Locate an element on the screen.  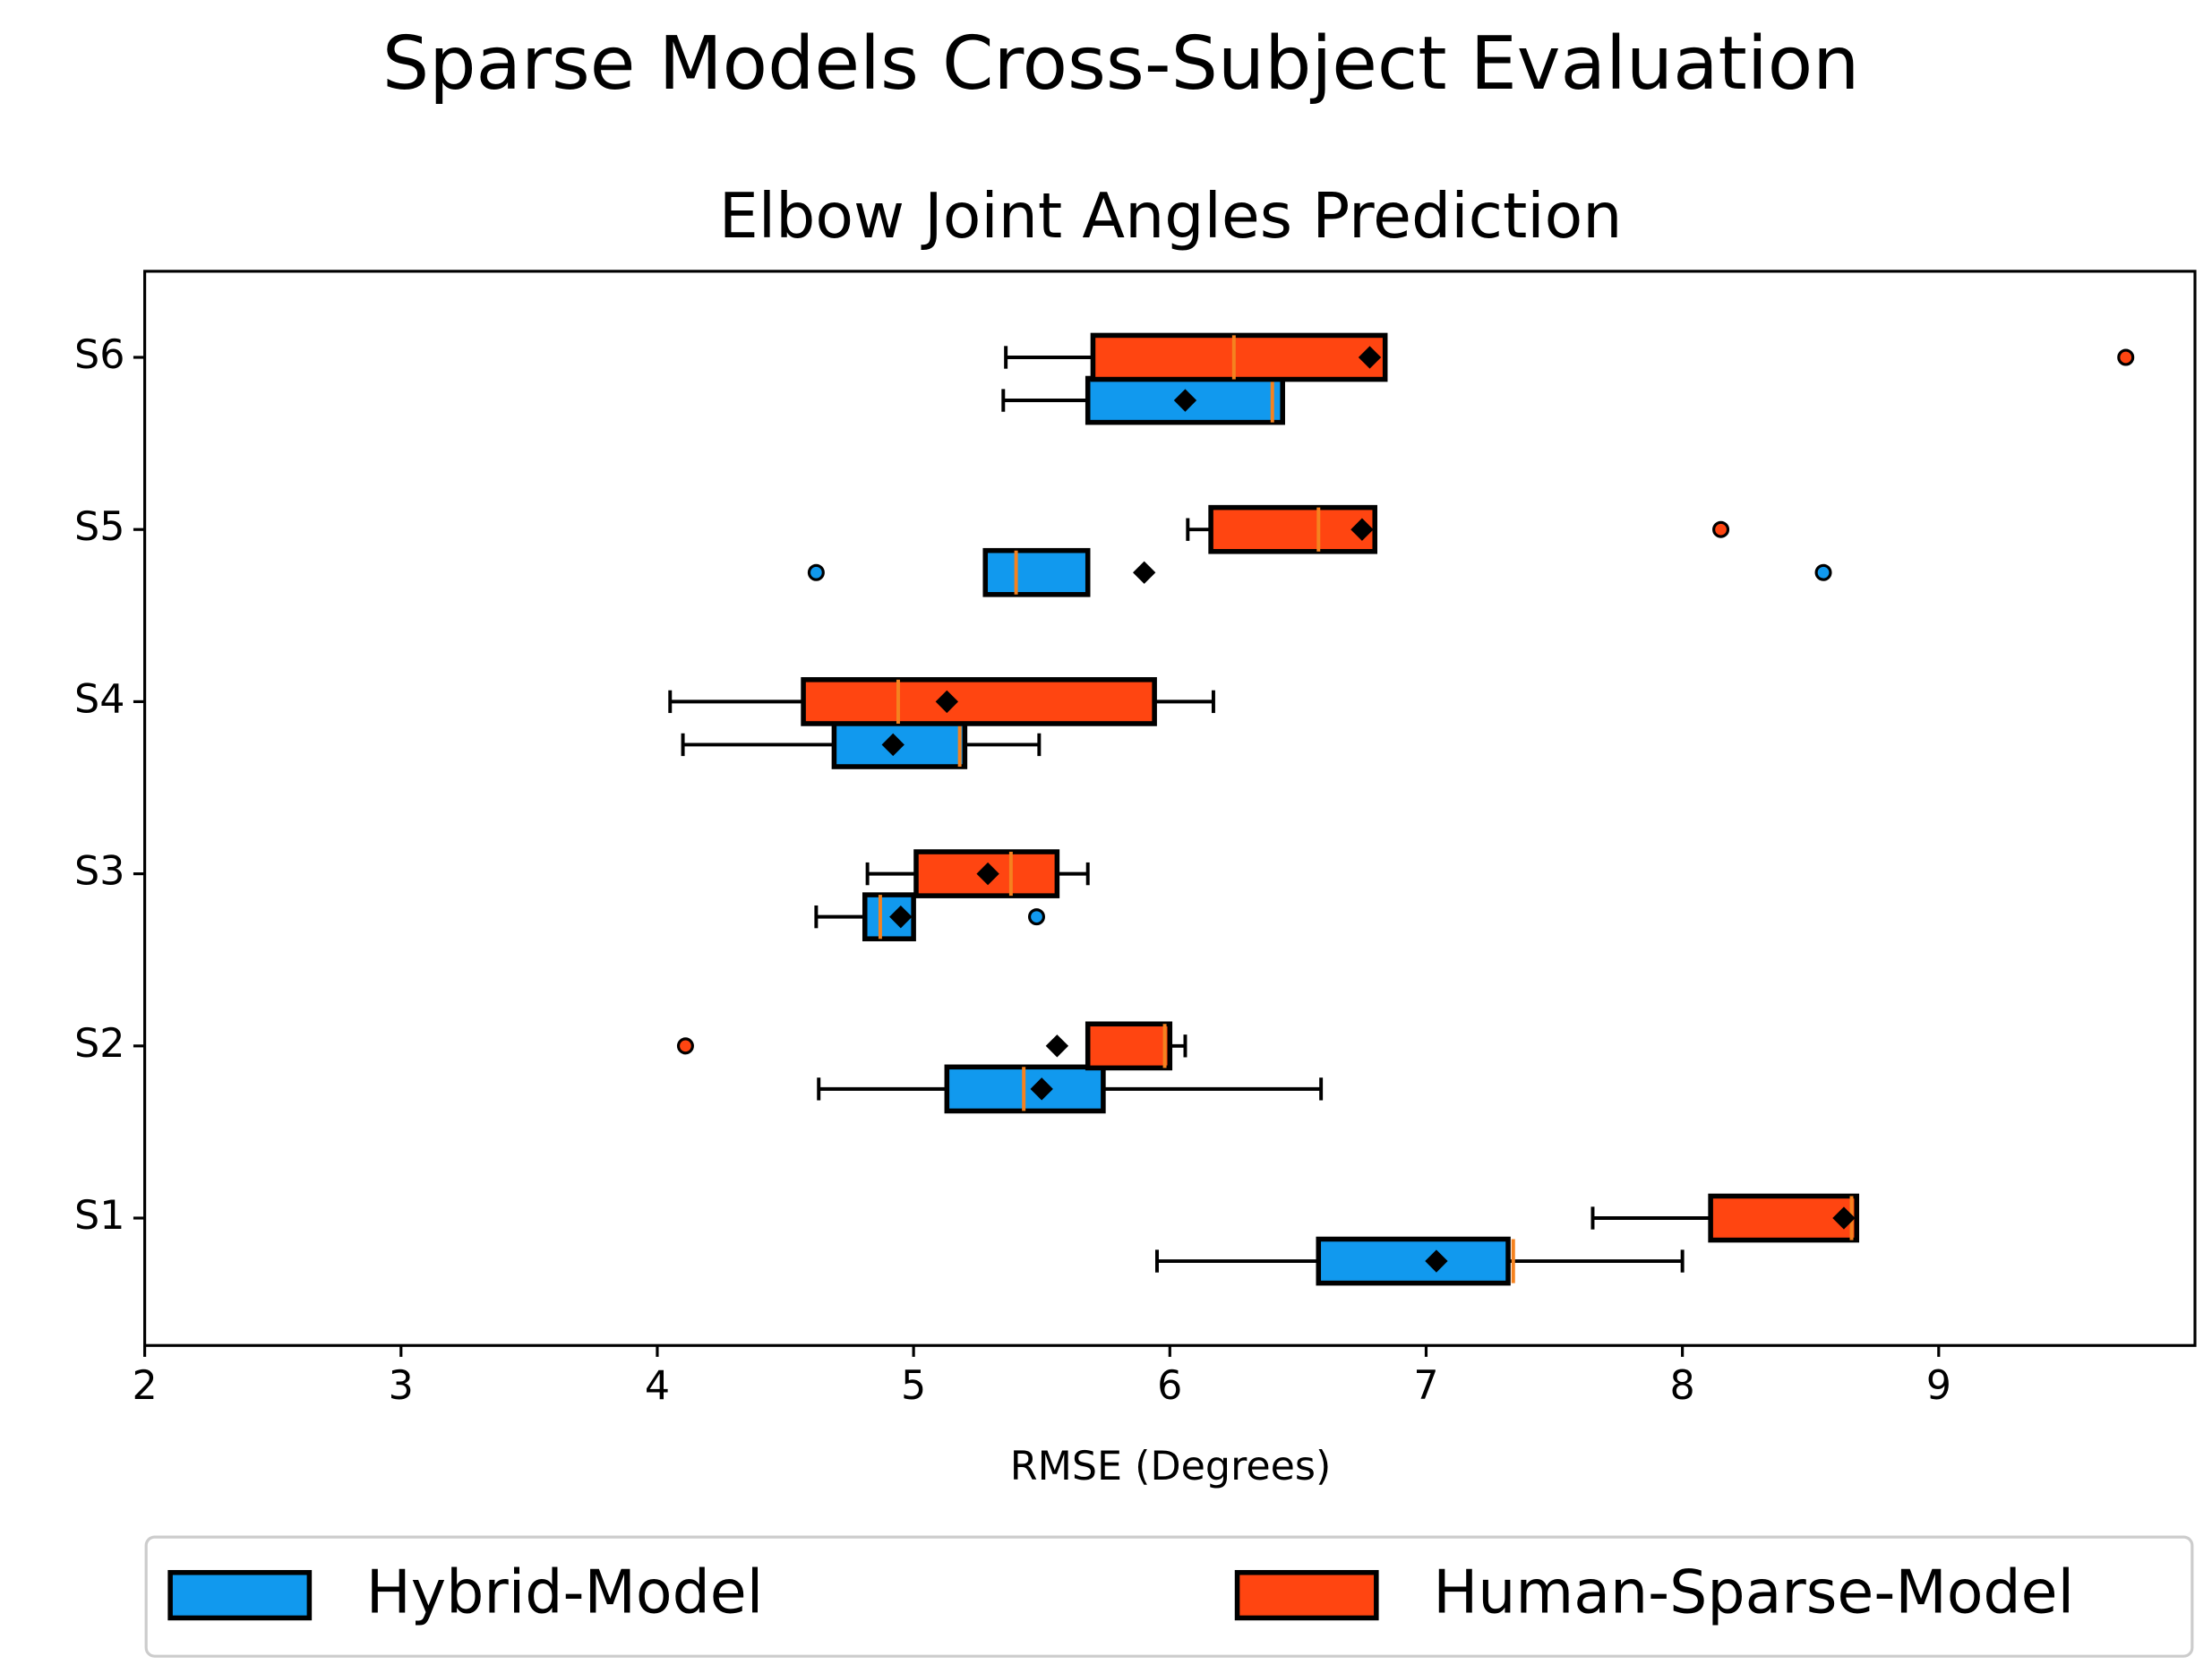
legend-label: Hybrid-Model is located at coordinates (564, 1592).